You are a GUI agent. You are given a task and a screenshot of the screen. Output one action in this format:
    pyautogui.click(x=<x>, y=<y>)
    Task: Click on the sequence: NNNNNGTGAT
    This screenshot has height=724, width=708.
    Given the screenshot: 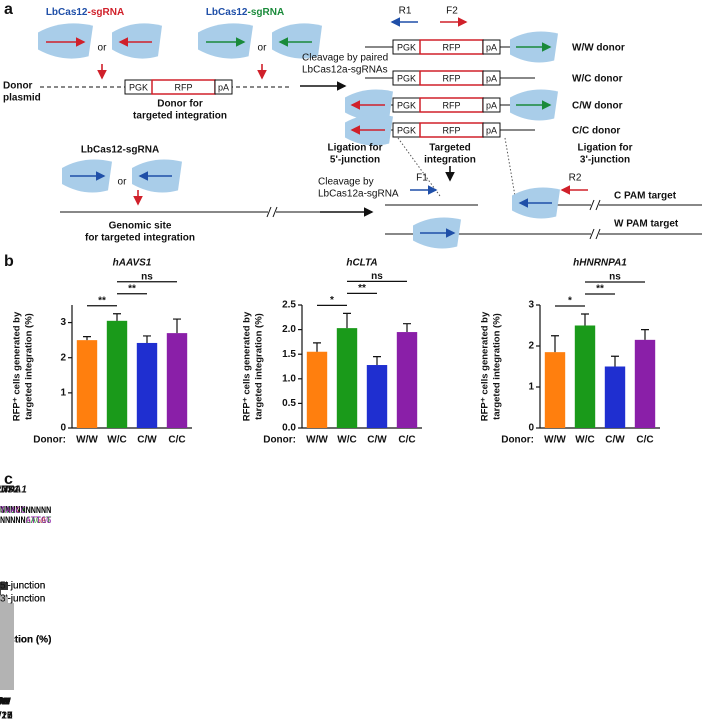 What is the action you would take?
    pyautogui.click(x=25, y=521)
    